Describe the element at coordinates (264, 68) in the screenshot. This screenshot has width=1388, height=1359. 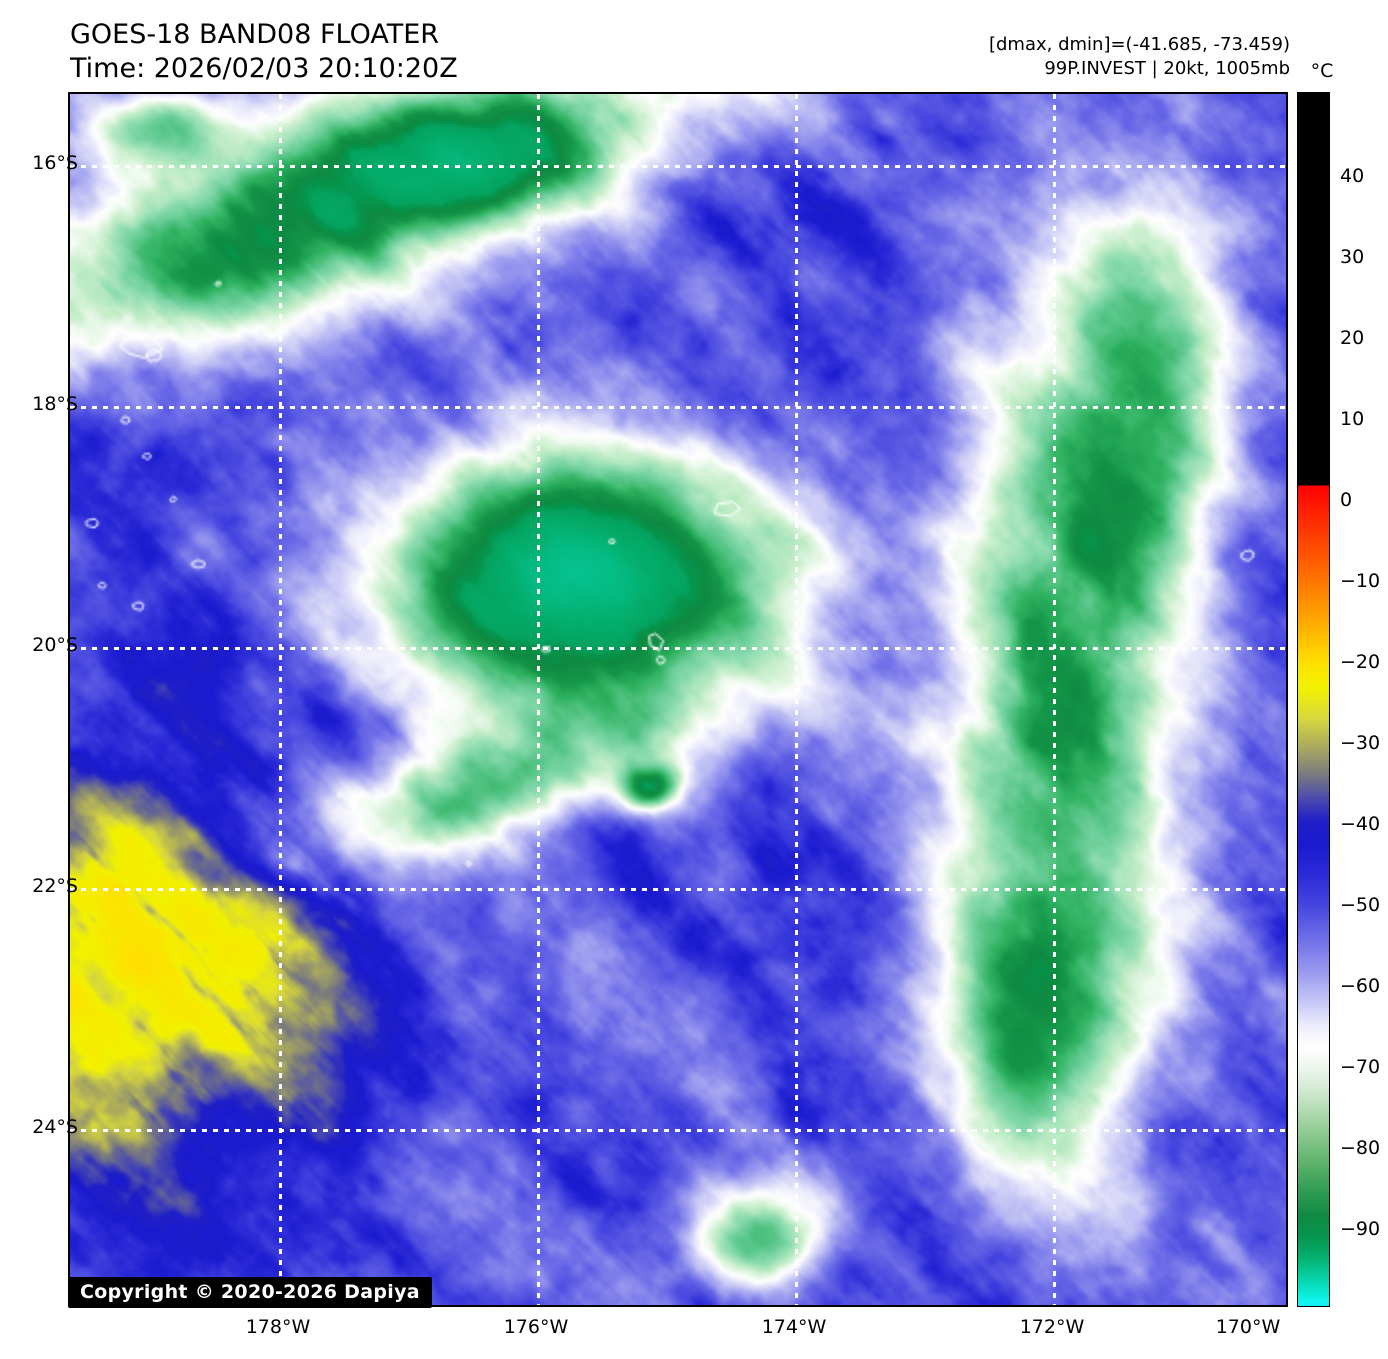
I see `timestamp-label: Time: 2026/02/03 20:10:20Z` at that location.